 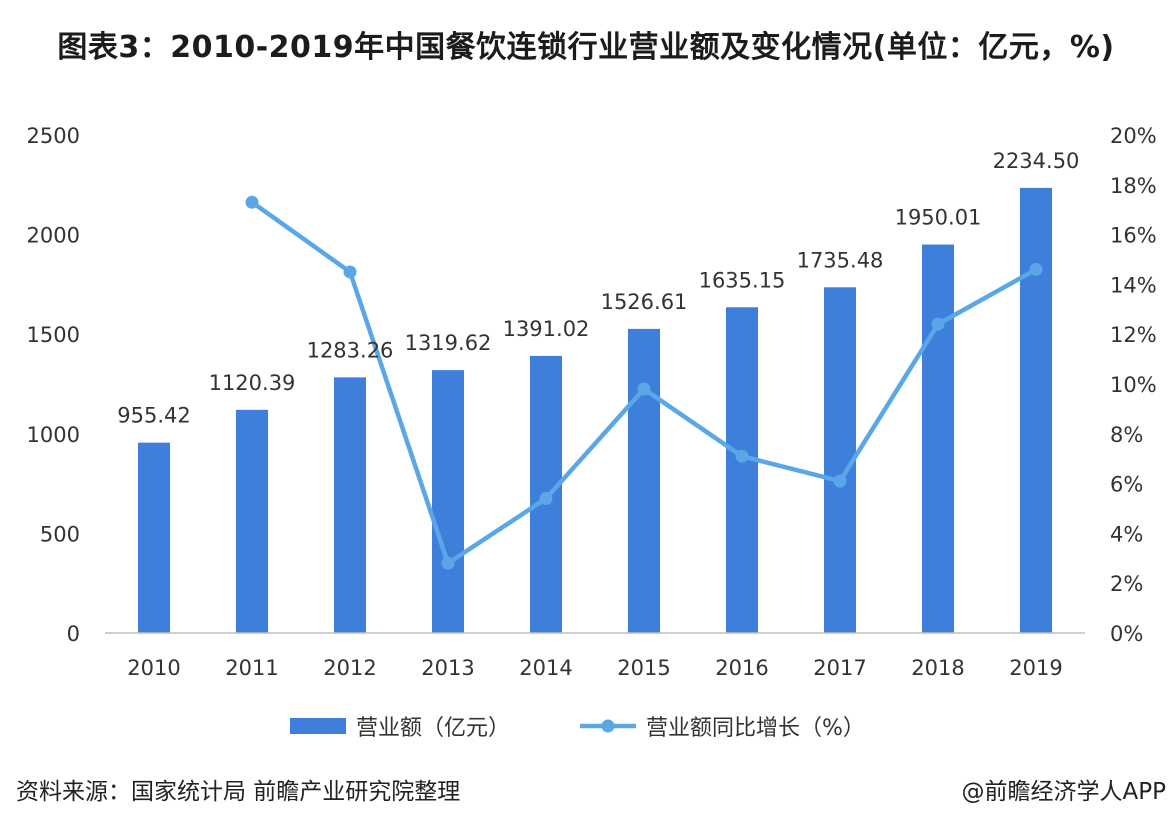 What do you see at coordinates (252, 202) in the screenshot?
I see `growth-point-2011` at bounding box center [252, 202].